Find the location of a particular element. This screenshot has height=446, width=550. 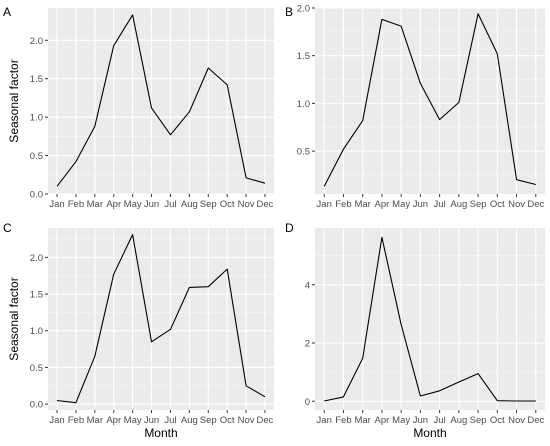

panel-label-a: A is located at coordinates (7, 12).